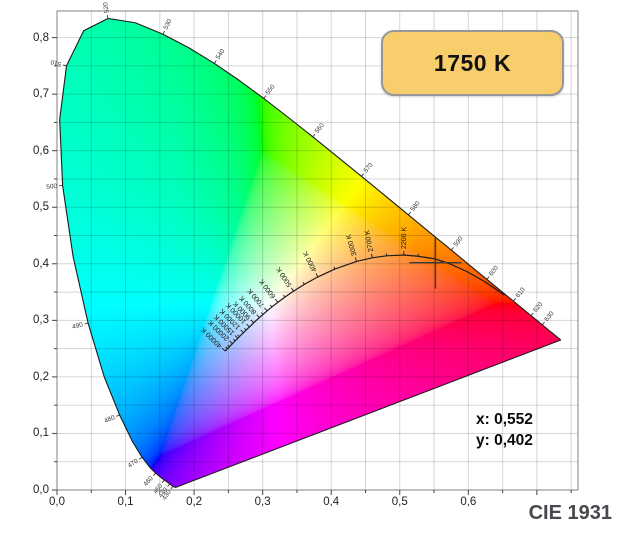 The height and width of the screenshot is (550, 620). What do you see at coordinates (331, 502) in the screenshot?
I see `x-tick-label: 0,4` at bounding box center [331, 502].